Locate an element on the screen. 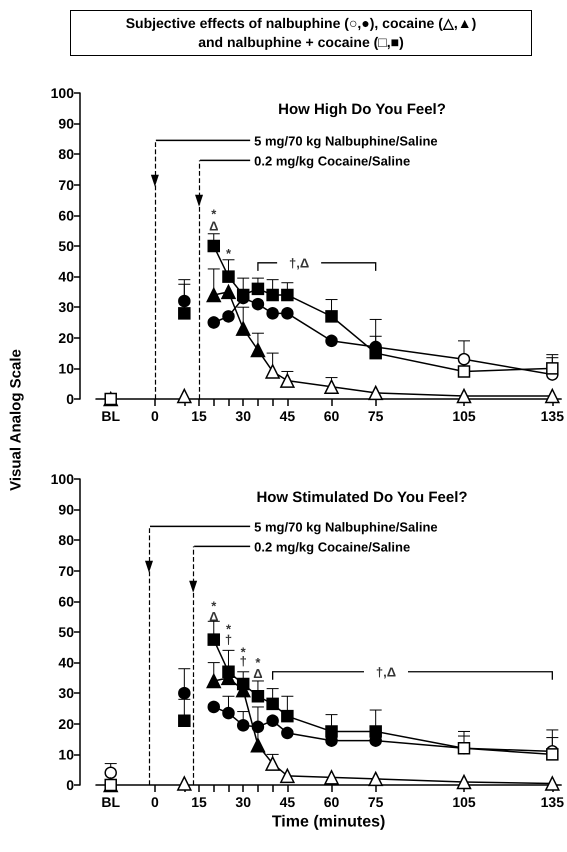 Image resolution: width=567 pixels, height=852 pixels. y-axis-title: Visual Analog Scale is located at coordinates (16, 420).